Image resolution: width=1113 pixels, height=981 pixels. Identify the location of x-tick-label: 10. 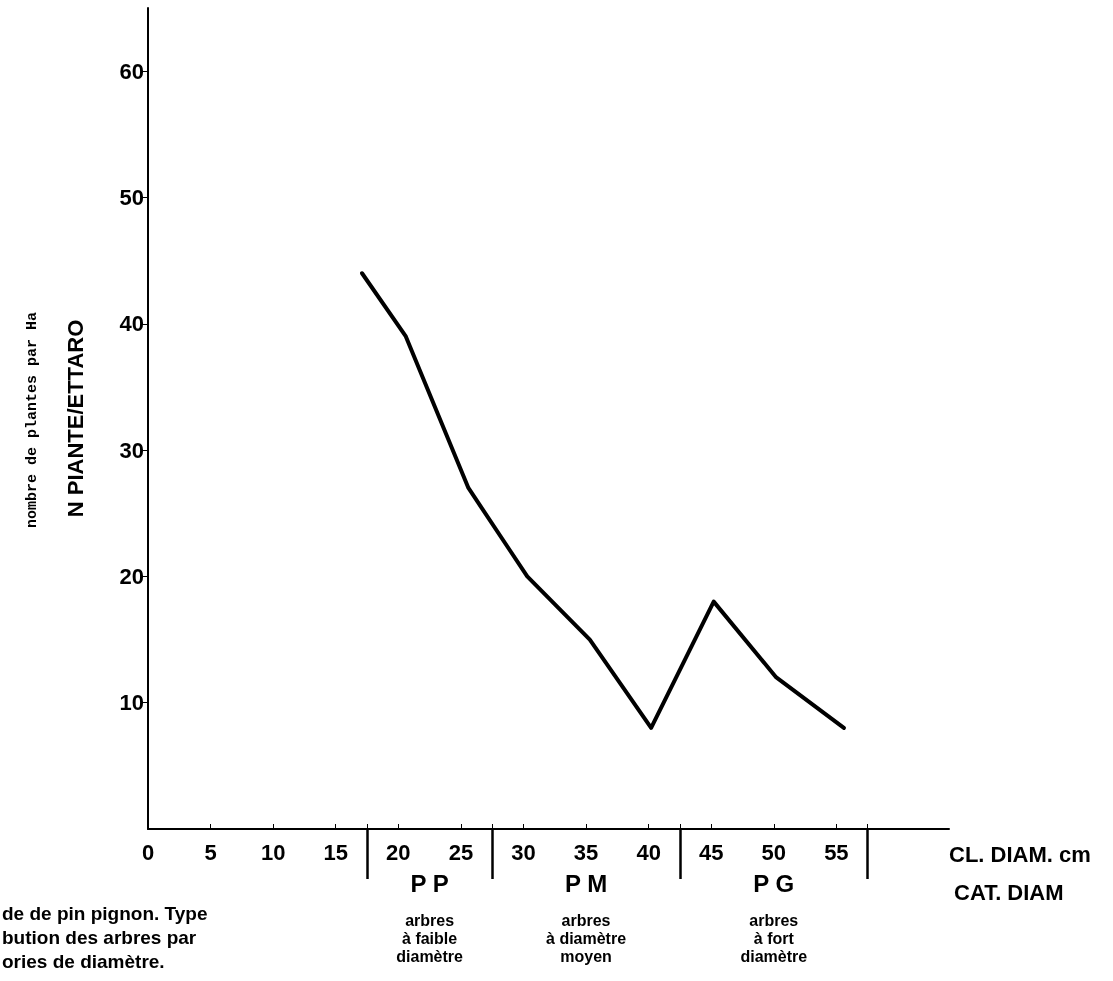
(273, 852).